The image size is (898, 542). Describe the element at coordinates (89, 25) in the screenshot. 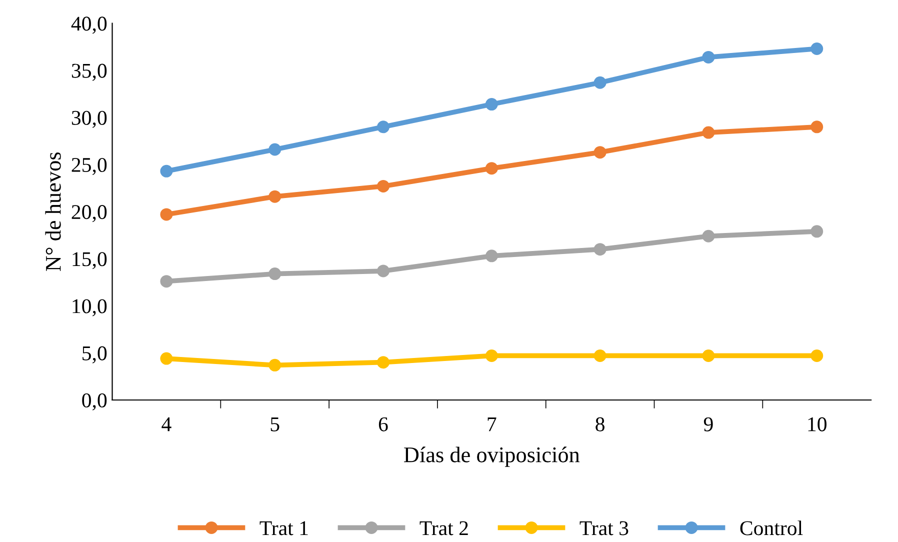

I see `y-tick-label: 40,0` at that location.